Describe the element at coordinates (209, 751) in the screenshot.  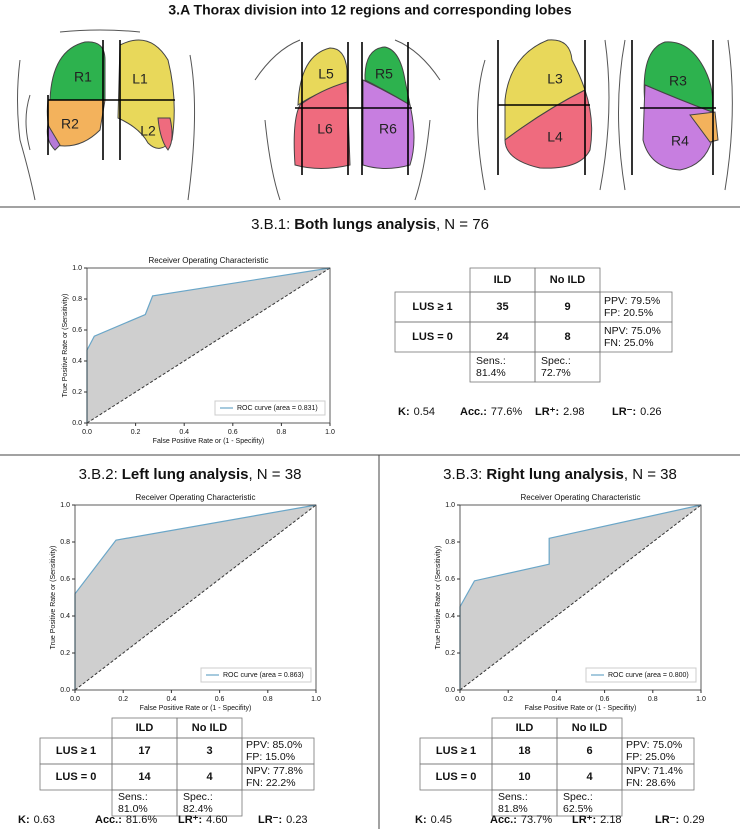
I see `count-cell: 3` at that location.